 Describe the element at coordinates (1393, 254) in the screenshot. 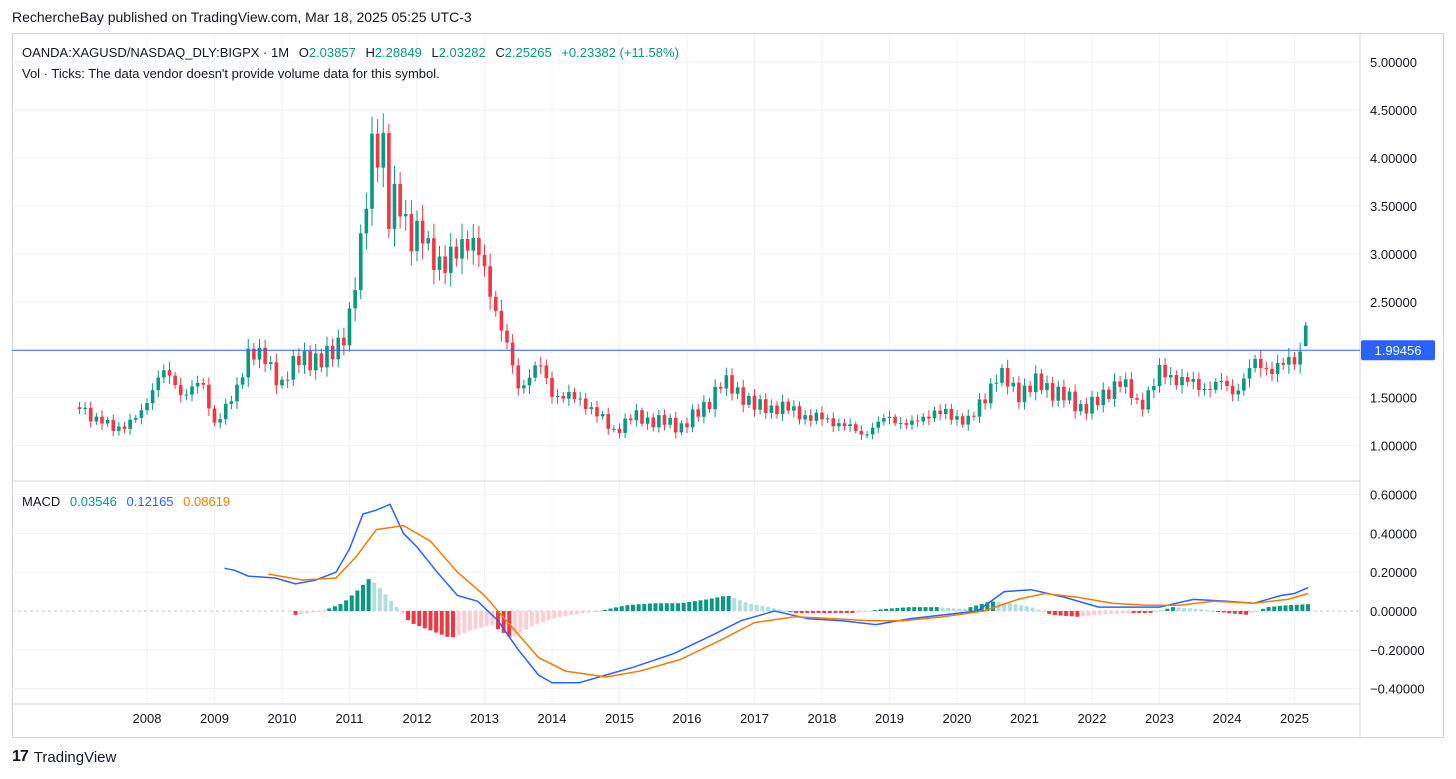

I see `y-tick-label: 3.00000` at that location.